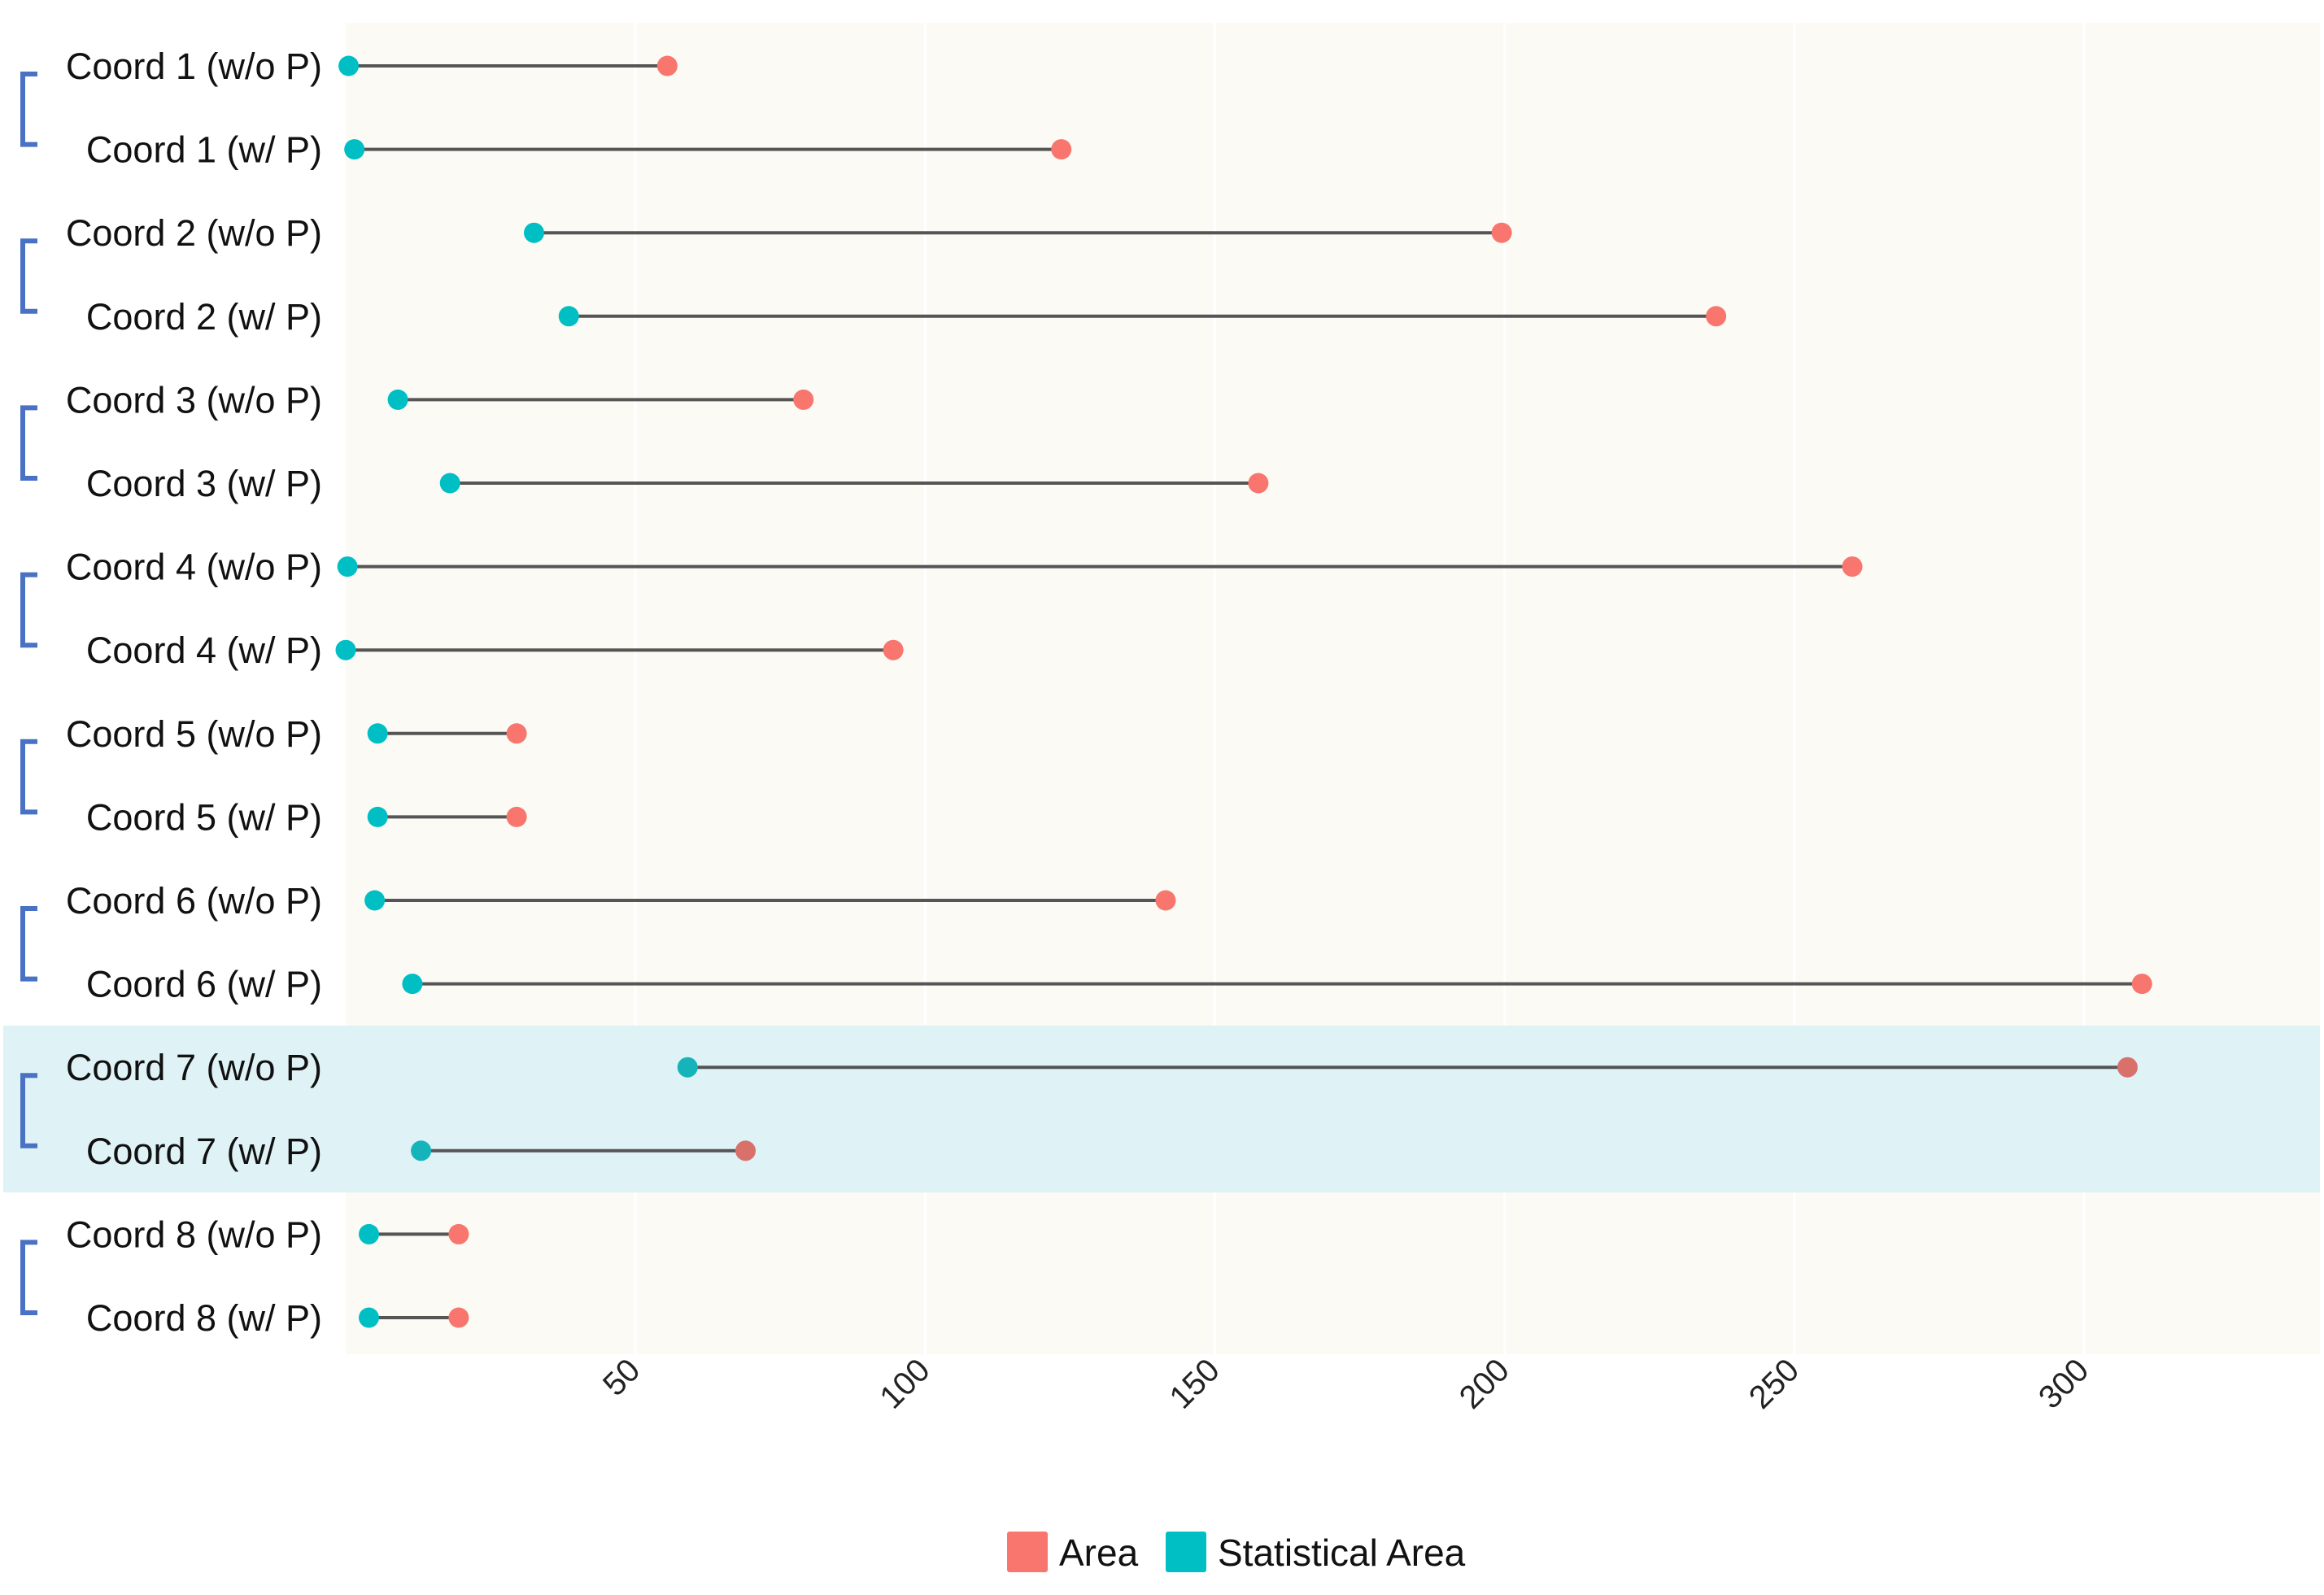 This screenshot has width=2324, height=1595. I want to click on row-label-coord-8-w-o-p: Coord 8 (w/o P), so click(194, 1234).